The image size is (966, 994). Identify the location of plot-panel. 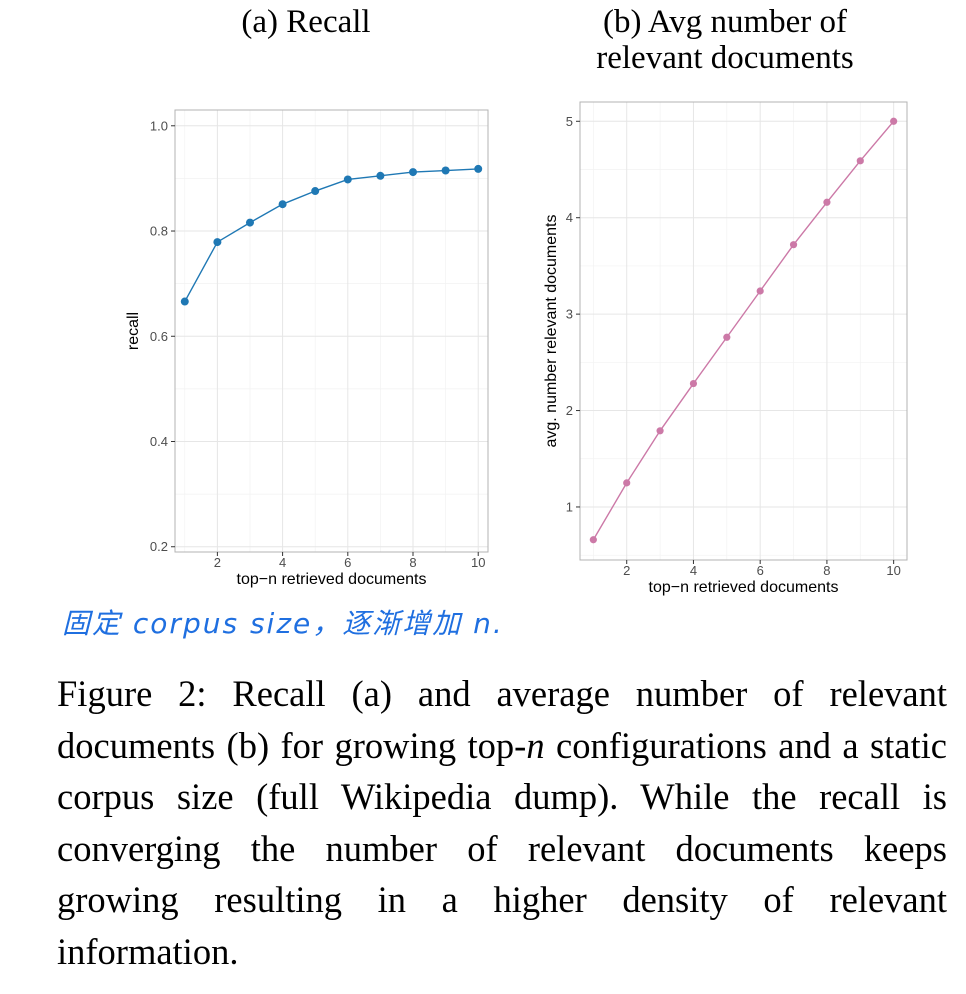
(331, 331).